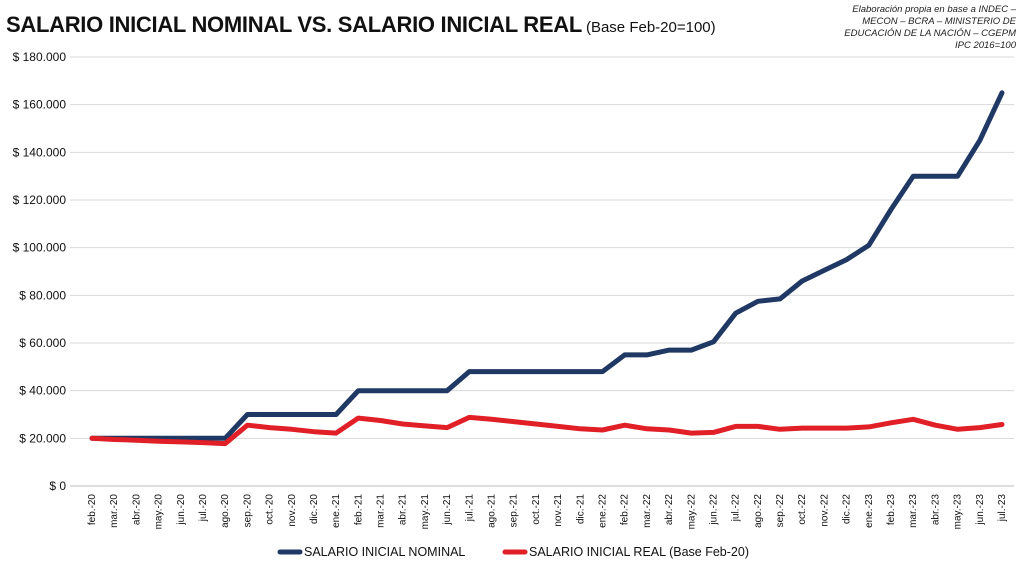 The image size is (1024, 576). I want to click on x-tick-label: ene.-23, so click(869, 511).